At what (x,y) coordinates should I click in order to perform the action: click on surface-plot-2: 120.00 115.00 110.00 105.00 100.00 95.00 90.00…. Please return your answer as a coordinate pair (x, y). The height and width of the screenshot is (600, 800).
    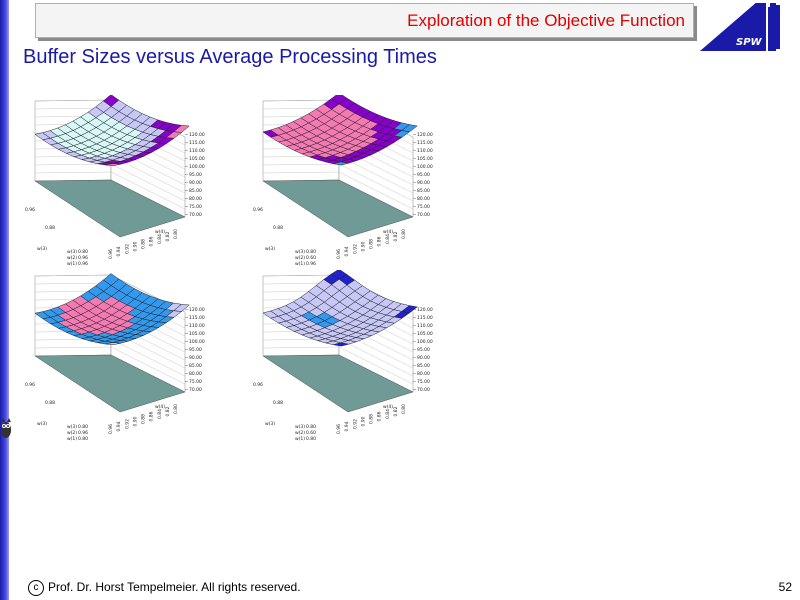
    Looking at the image, I should click on (343, 181).